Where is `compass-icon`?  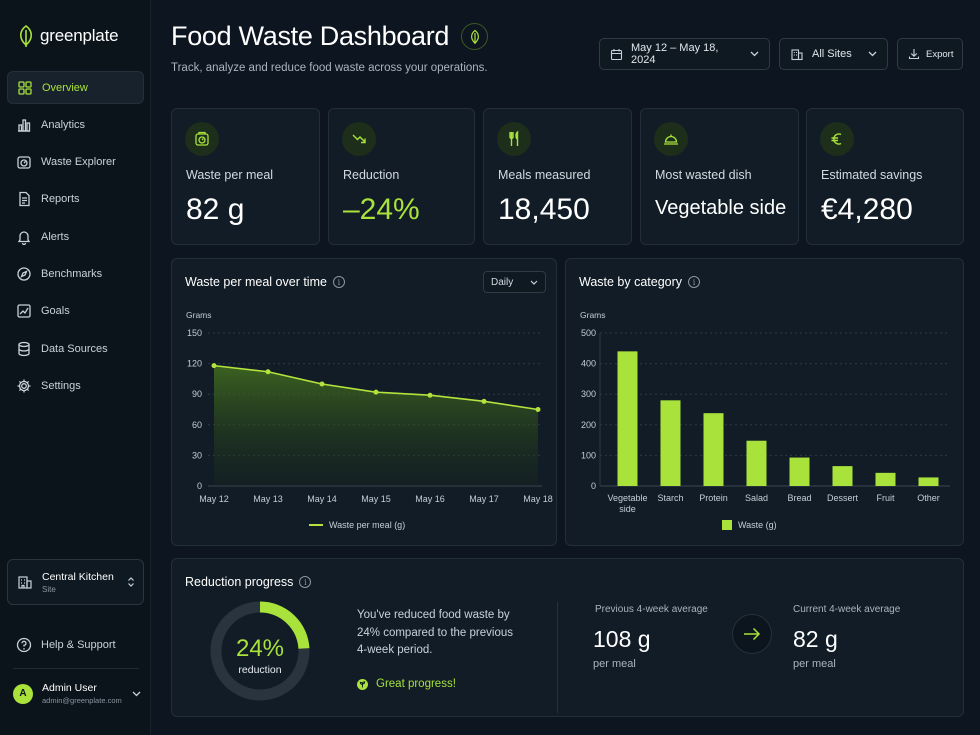
compass-icon is located at coordinates (24, 274).